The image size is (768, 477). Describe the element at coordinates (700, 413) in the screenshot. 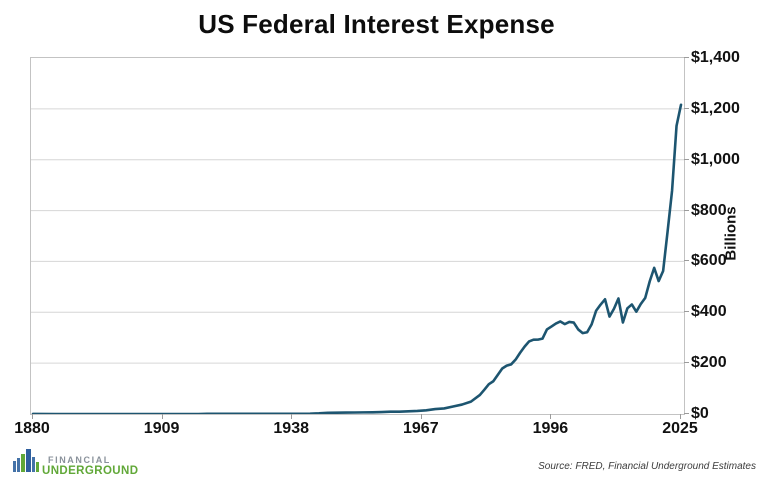

I see `y-tick-label: $0` at that location.